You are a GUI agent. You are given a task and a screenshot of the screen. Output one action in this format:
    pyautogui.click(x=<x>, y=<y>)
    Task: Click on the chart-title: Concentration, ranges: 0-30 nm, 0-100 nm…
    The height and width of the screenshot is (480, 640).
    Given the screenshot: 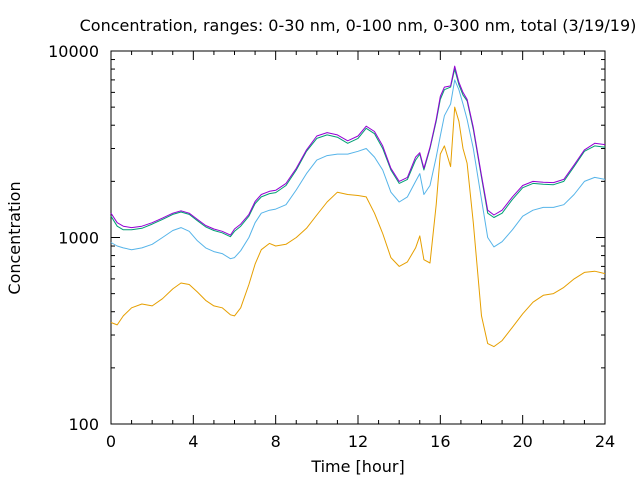 What is the action you would take?
    pyautogui.click(x=358, y=25)
    